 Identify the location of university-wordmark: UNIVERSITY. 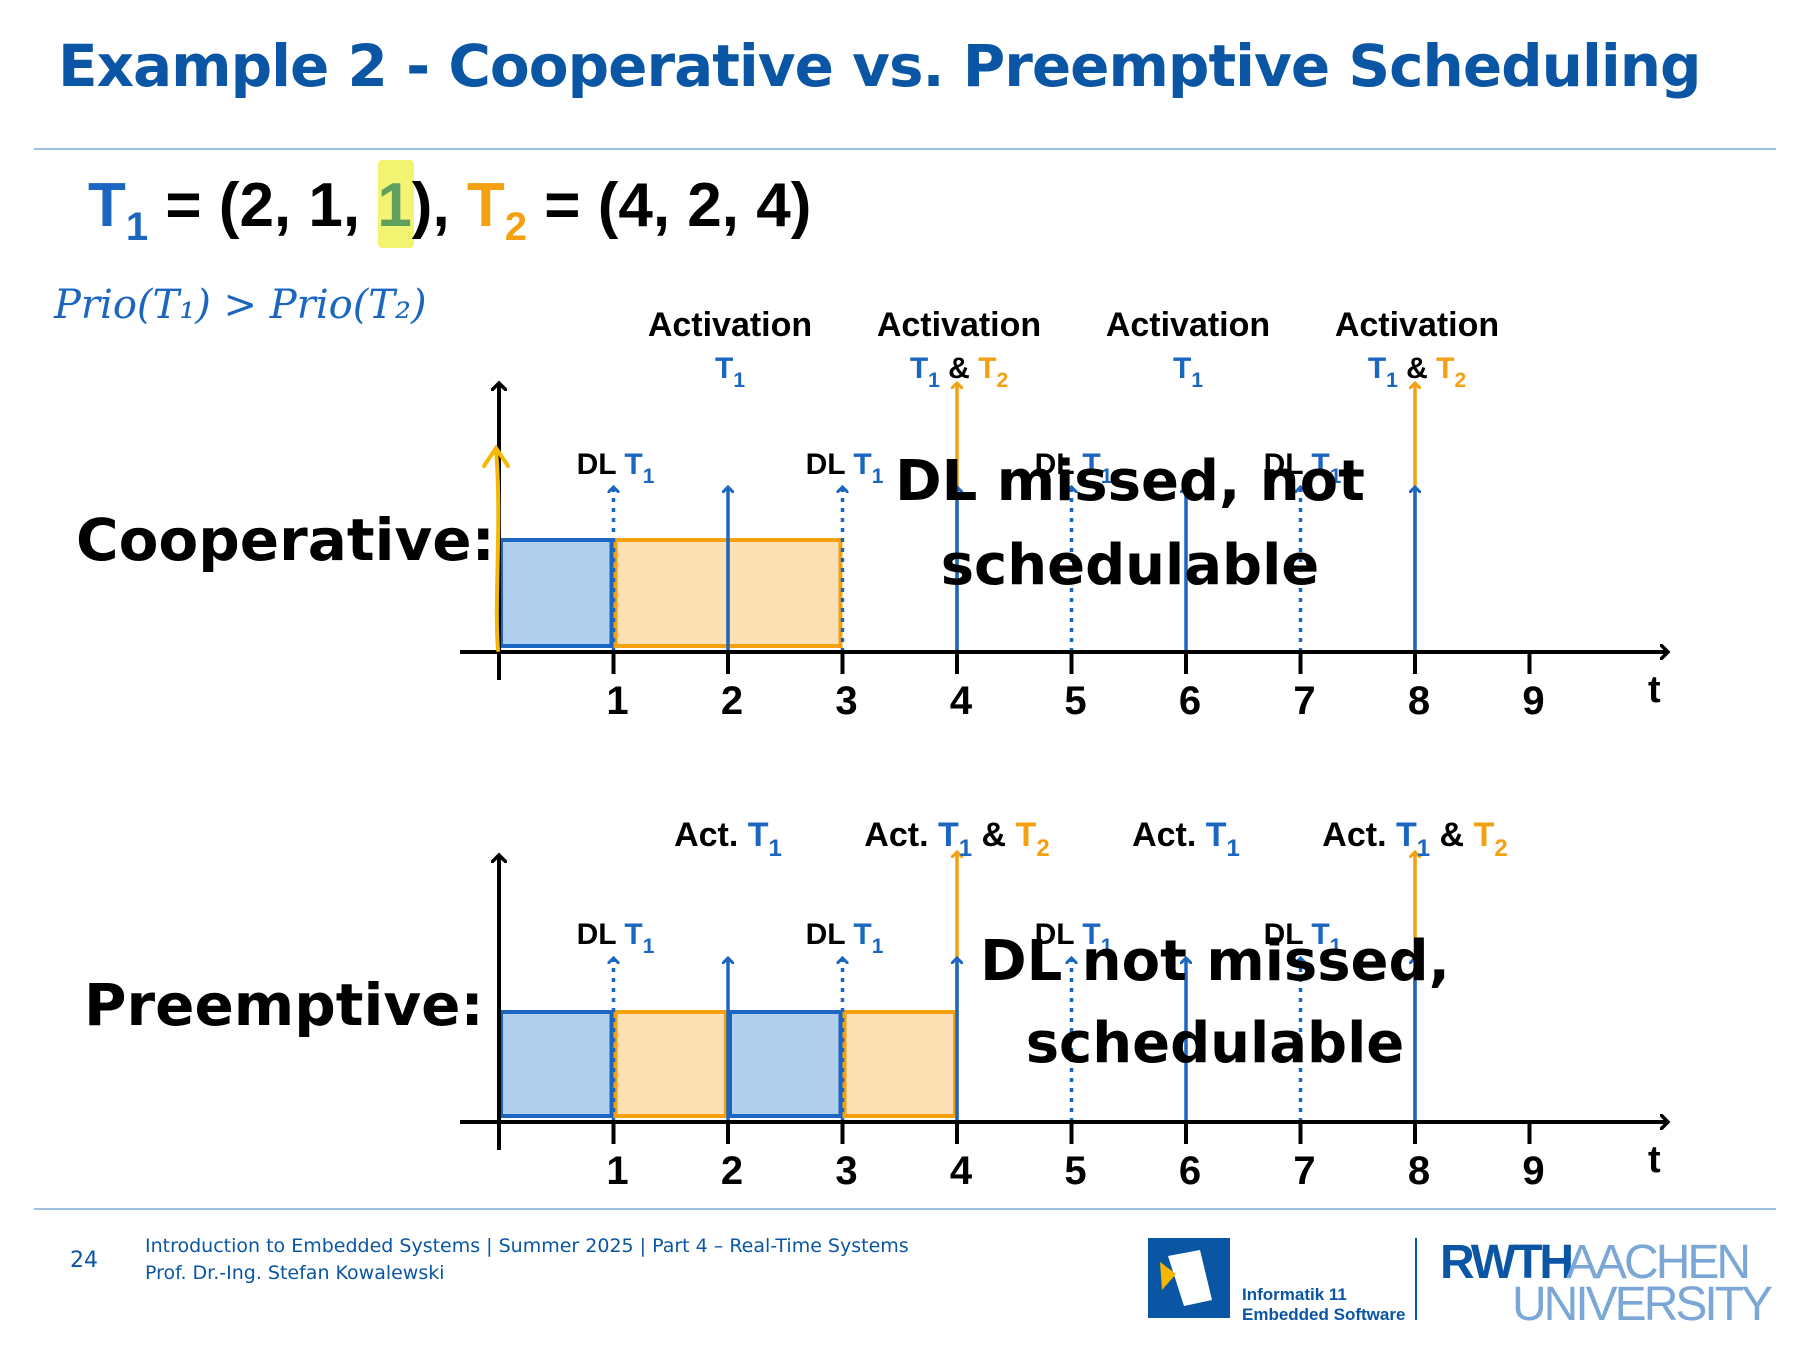
(1642, 1304).